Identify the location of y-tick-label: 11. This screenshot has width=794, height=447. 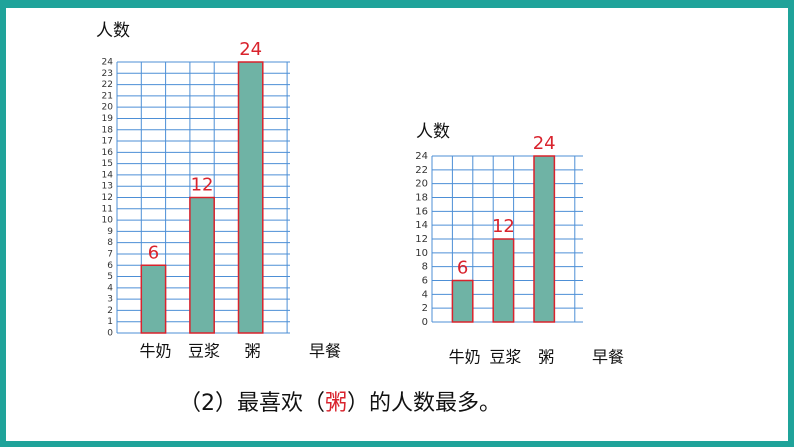
(107, 209).